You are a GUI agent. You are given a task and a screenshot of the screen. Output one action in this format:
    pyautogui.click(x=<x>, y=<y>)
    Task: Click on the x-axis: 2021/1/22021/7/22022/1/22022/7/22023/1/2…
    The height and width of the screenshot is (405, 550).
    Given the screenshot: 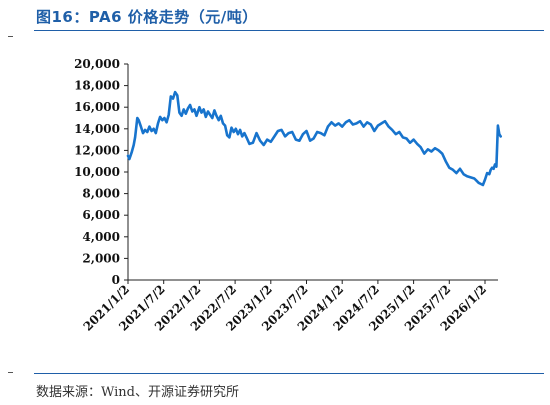 What is the action you would take?
    pyautogui.click(x=289, y=306)
    